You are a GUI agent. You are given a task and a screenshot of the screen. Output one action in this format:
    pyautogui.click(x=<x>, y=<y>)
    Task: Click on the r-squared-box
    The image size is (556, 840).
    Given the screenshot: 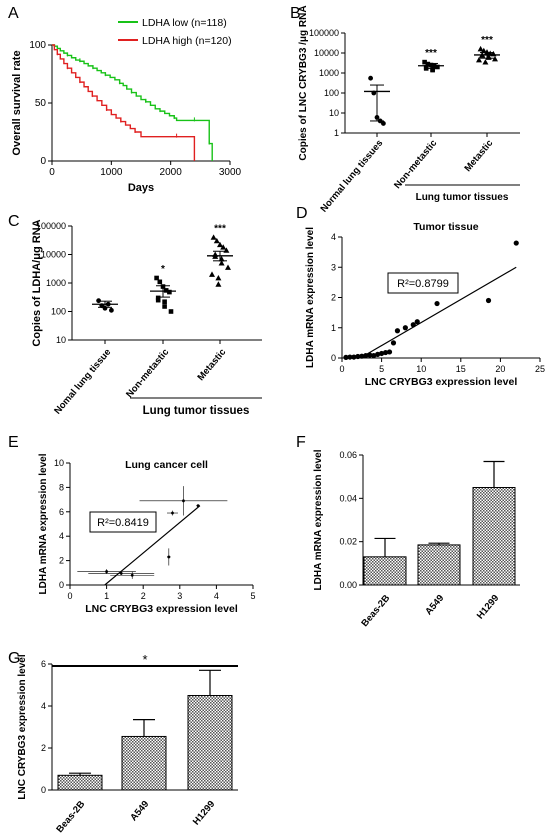 What is the action you would take?
    pyautogui.click(x=123, y=522)
    